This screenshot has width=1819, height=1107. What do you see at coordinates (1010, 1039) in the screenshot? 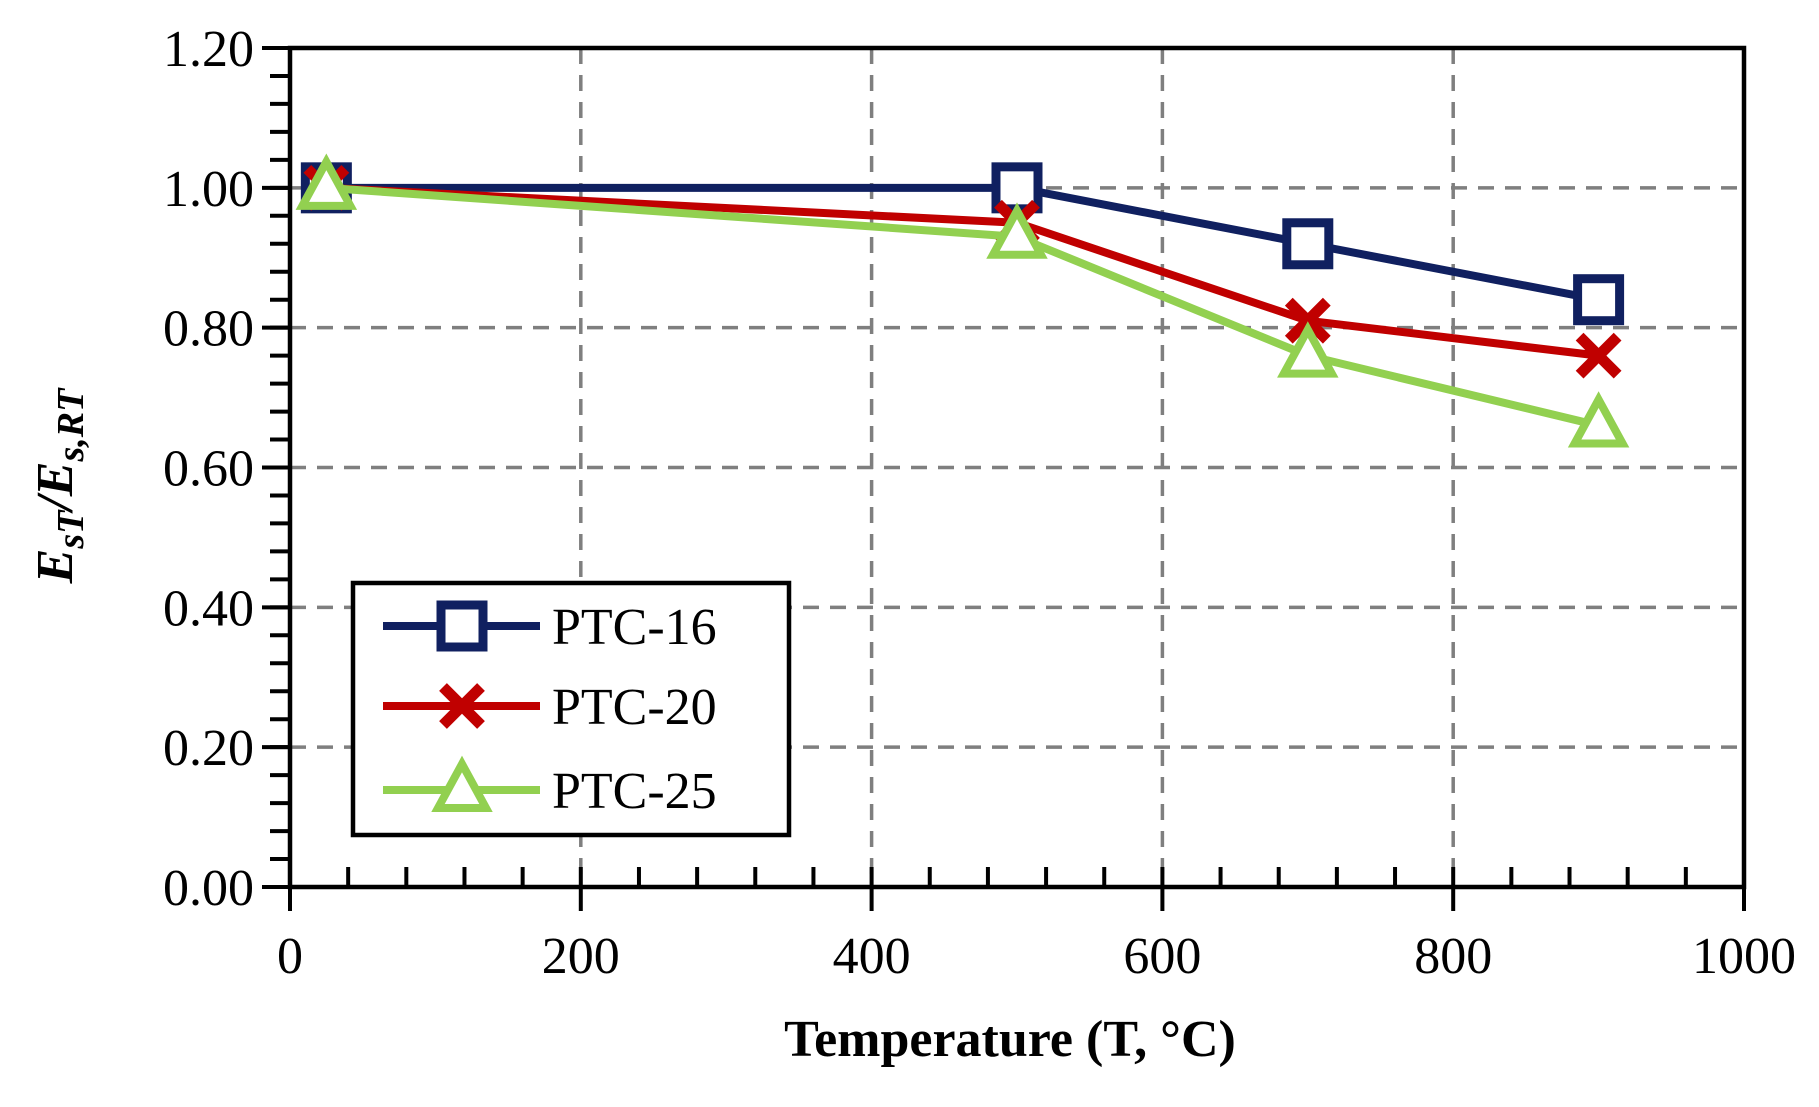
I see `x-axis-title: Temperature (T, °C)` at bounding box center [1010, 1039].